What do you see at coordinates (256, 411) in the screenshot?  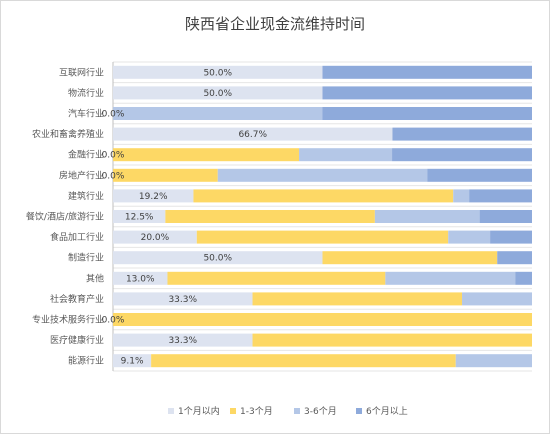 I see `legend-label: 1-3个月` at bounding box center [256, 411].